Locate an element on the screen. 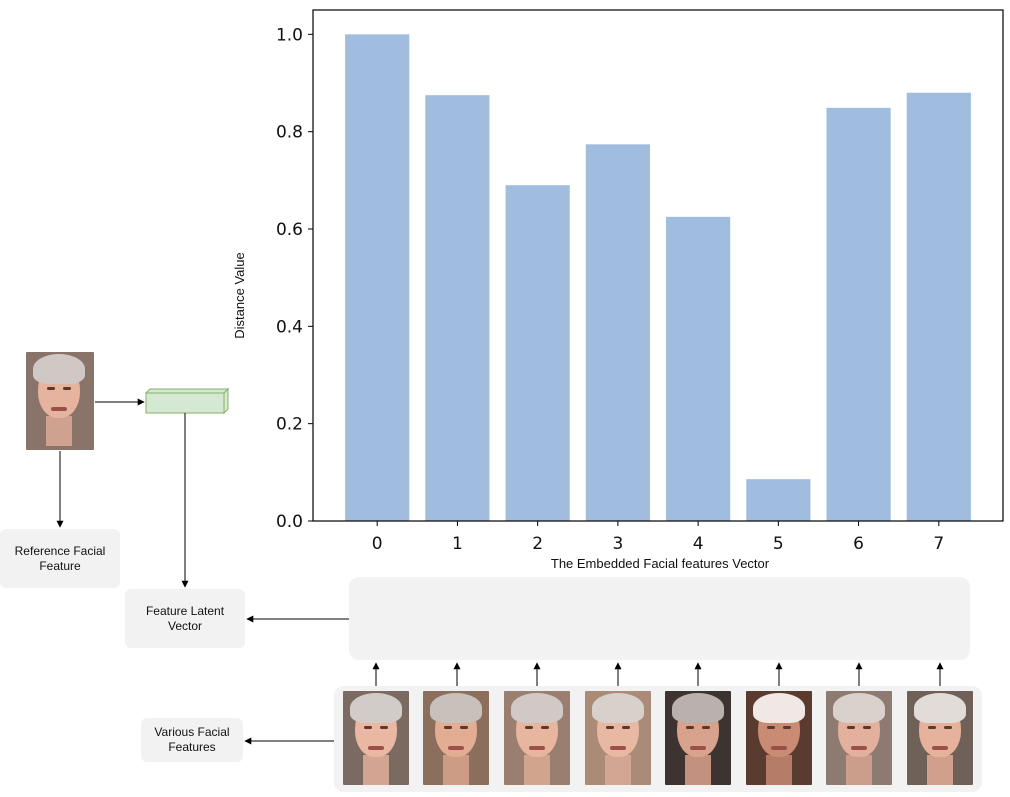 The height and width of the screenshot is (797, 1010). y-tick-label: 1.0 is located at coordinates (289, 35).